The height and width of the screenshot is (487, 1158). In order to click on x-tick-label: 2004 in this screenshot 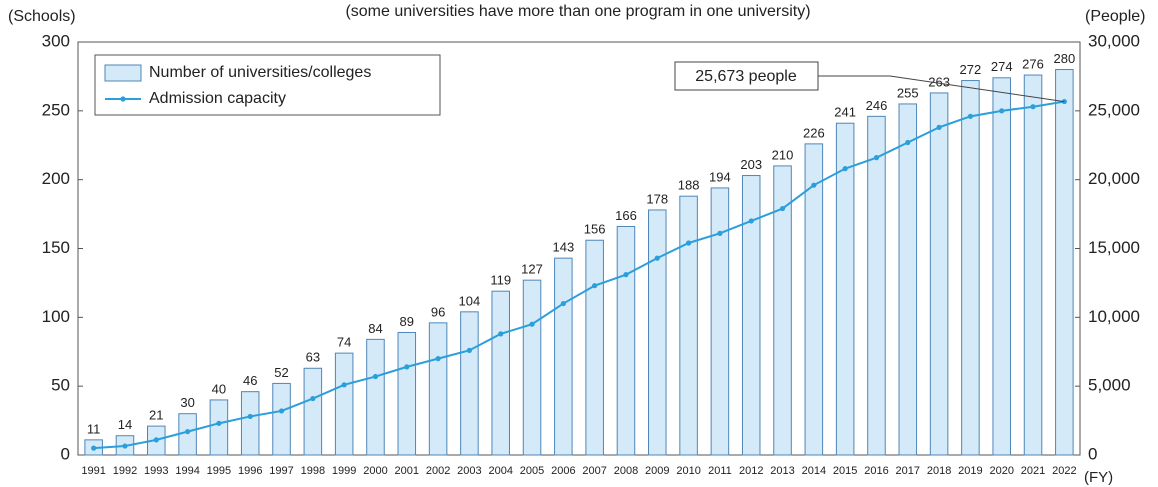, I will do `click(500, 471)`.